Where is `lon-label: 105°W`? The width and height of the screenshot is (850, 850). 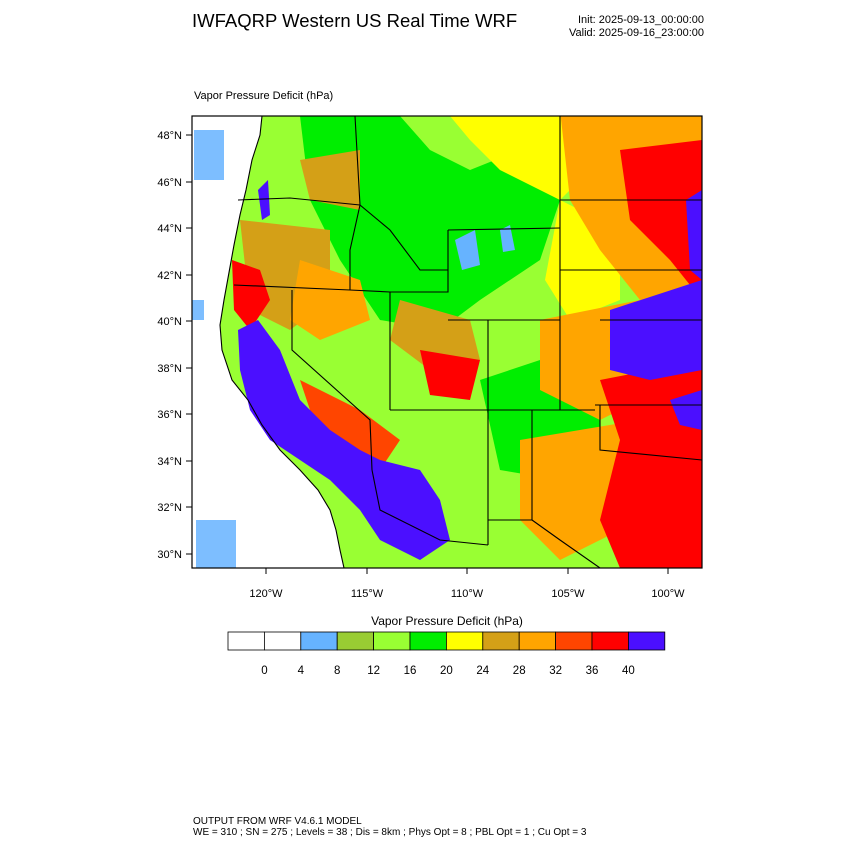 lon-label: 105°W is located at coordinates (568, 594).